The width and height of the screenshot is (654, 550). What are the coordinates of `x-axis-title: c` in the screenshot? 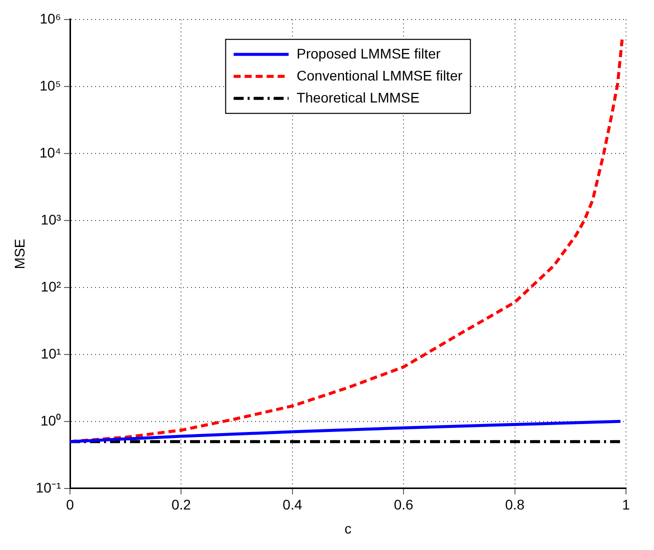 It's located at (348, 528).